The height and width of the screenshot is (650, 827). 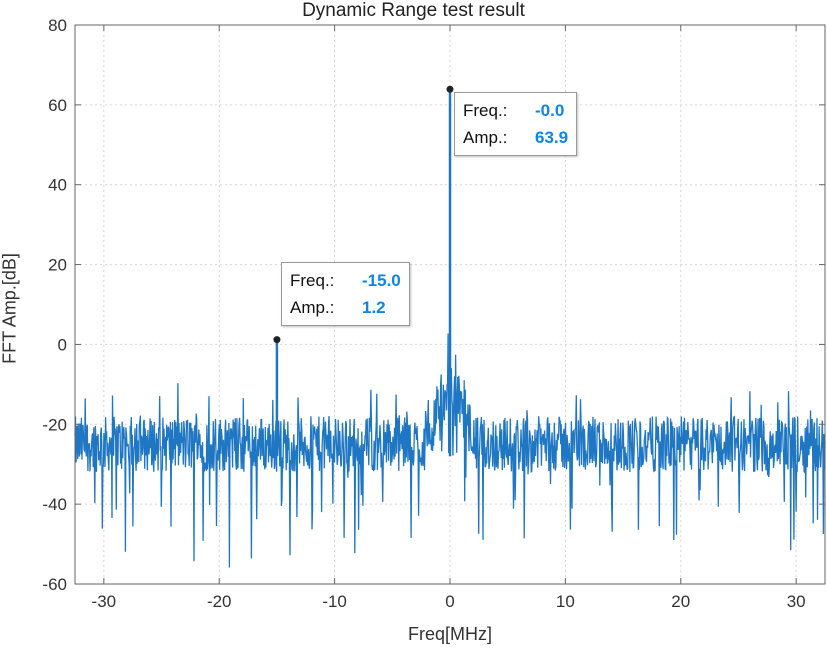 I want to click on y-tick-label: -20, so click(x=54, y=424).